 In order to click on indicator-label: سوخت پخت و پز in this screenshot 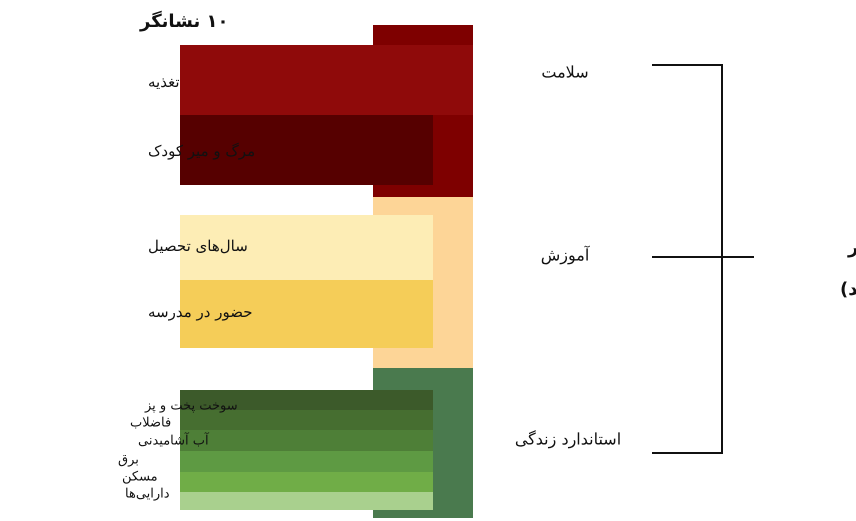, I will do `click(191, 406)`.